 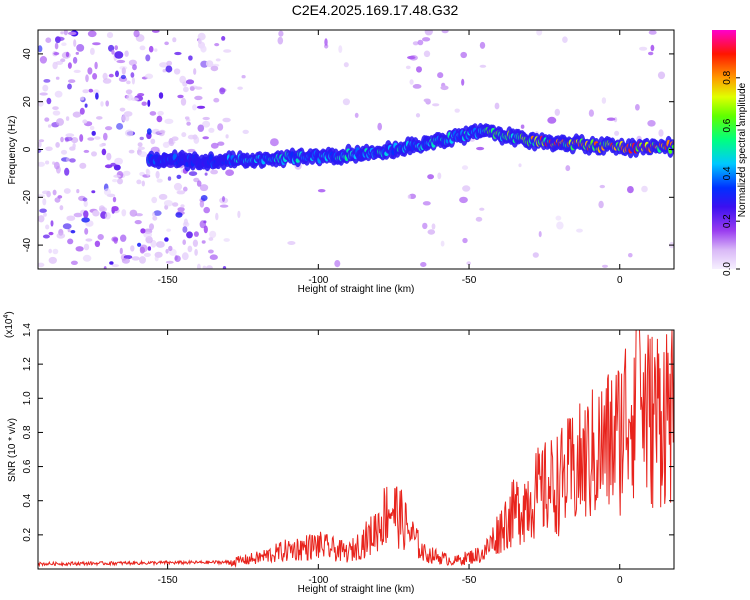 I want to click on snr-y-tick-label: 1.2, so click(x=27, y=364).